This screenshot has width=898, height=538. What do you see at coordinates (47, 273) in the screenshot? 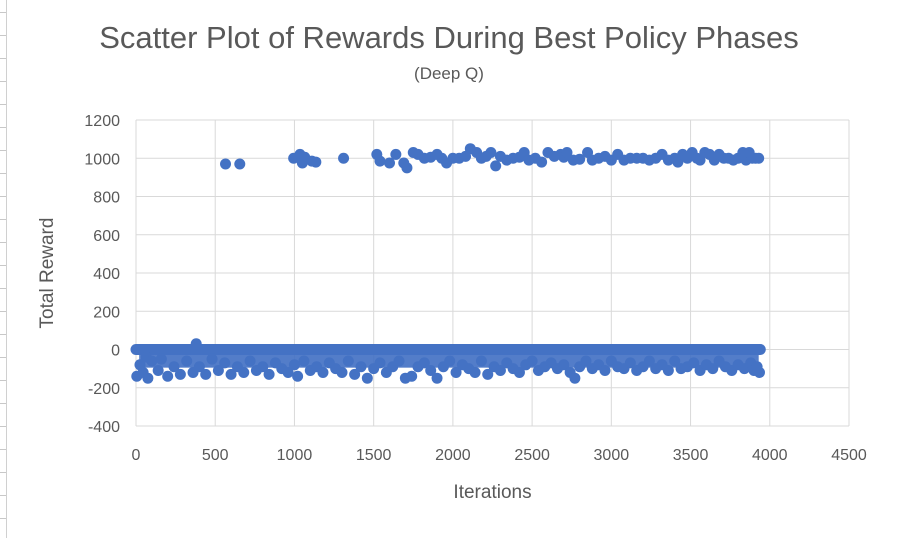
I see `y-axis-label: Total Reward` at bounding box center [47, 273].